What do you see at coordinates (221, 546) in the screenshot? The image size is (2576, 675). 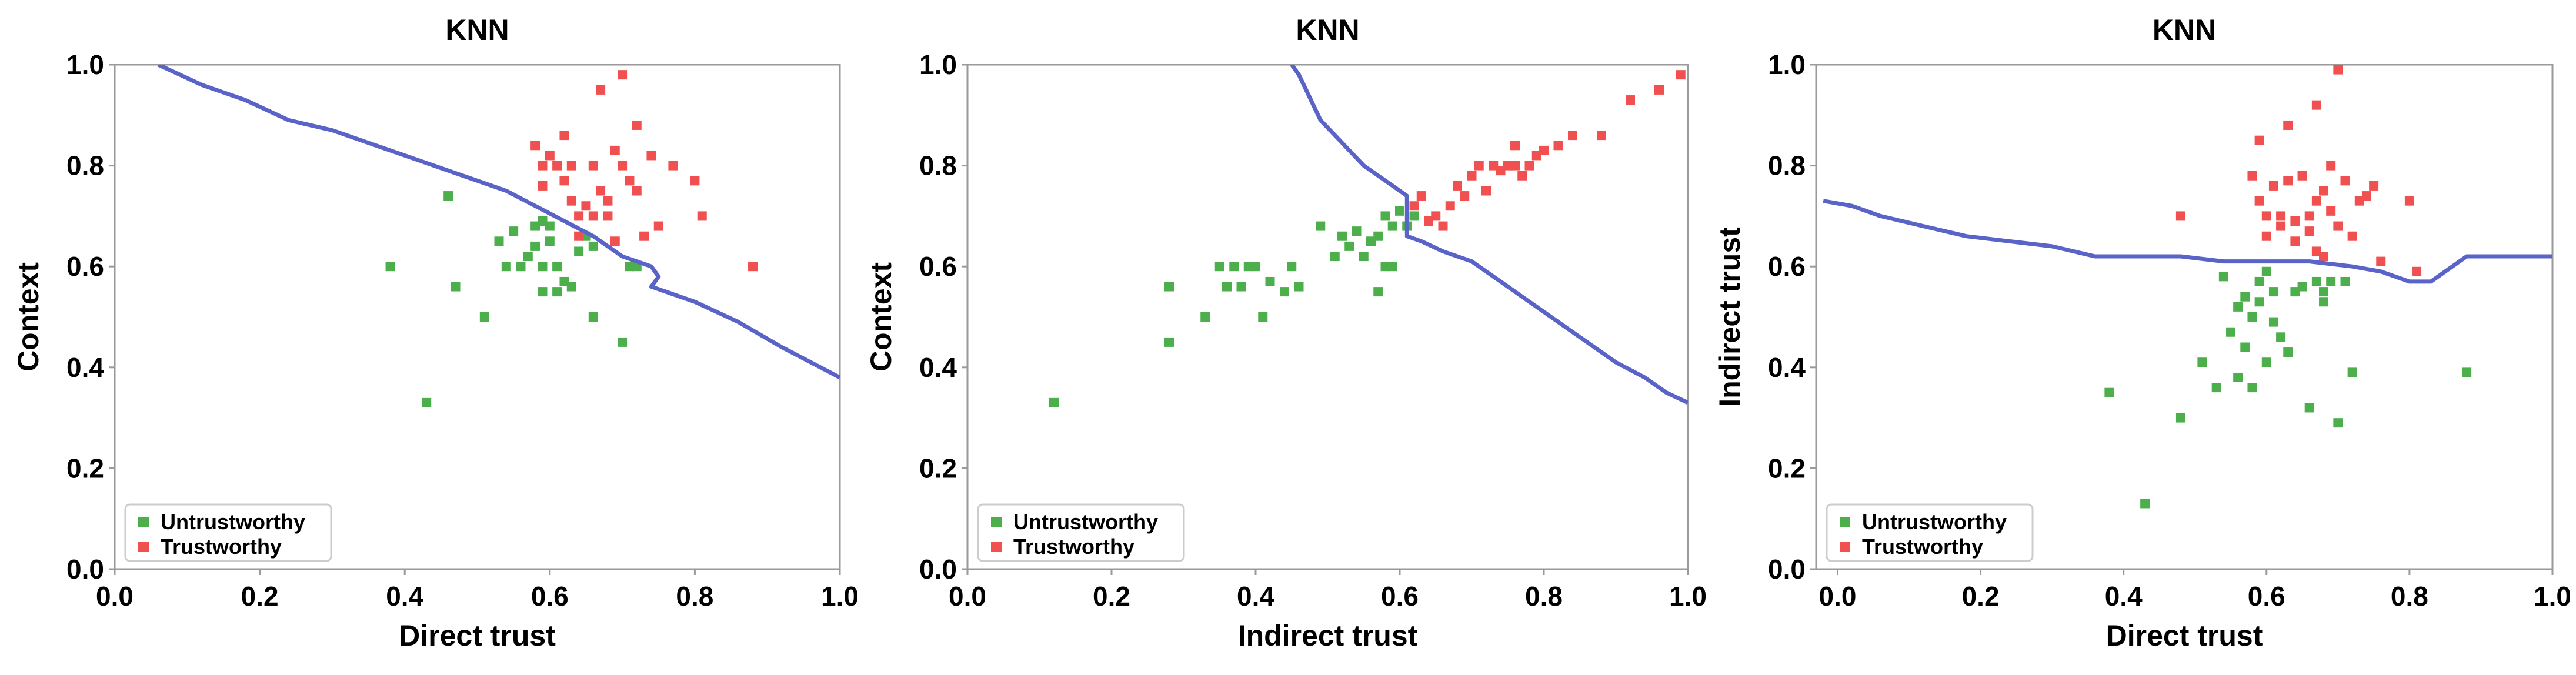 I see `legend-label-trustworthy: Trustworthy` at bounding box center [221, 546].